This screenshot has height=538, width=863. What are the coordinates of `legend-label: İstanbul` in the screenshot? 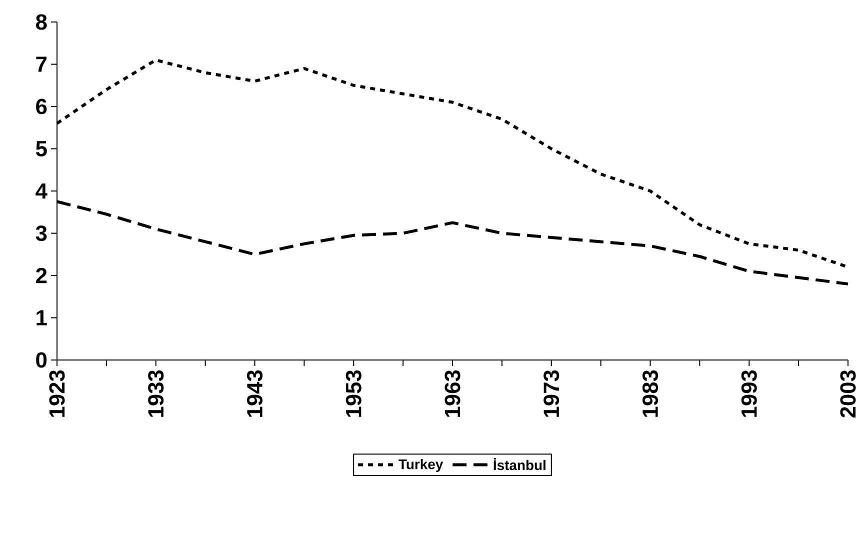 It's located at (520, 464).